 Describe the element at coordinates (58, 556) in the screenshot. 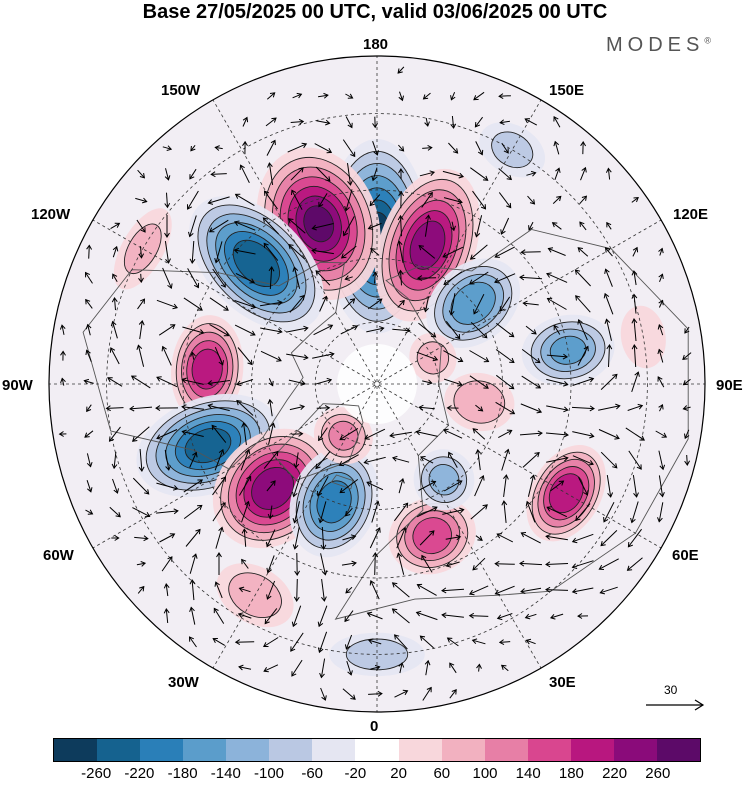

I see `lon-label-60W: 60W` at that location.